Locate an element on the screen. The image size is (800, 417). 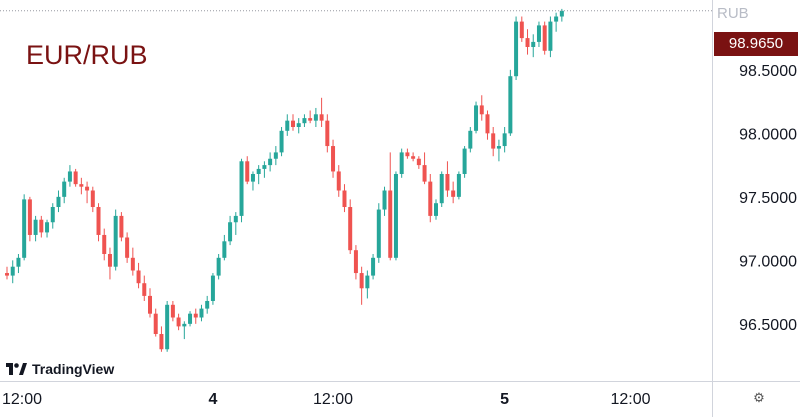
settings-gear-icon: ⚙ is located at coordinates (759, 397).